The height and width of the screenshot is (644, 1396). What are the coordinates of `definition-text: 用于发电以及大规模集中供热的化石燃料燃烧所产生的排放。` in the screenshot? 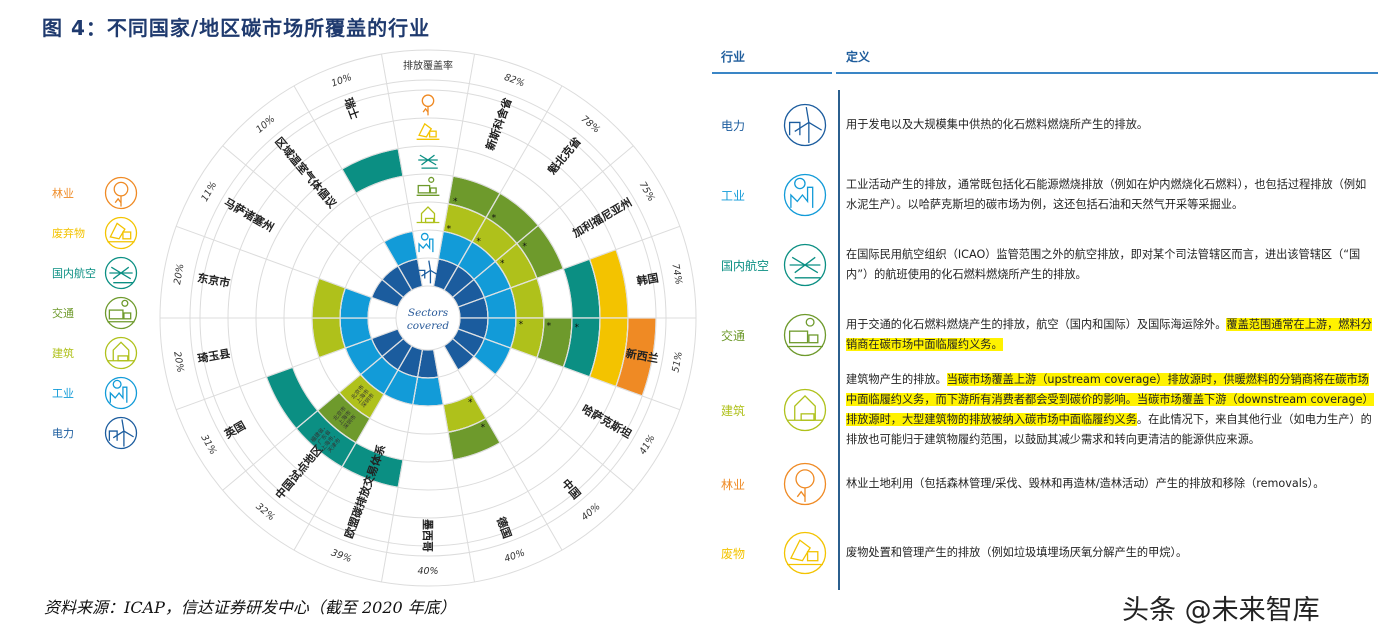 It's located at (997, 124).